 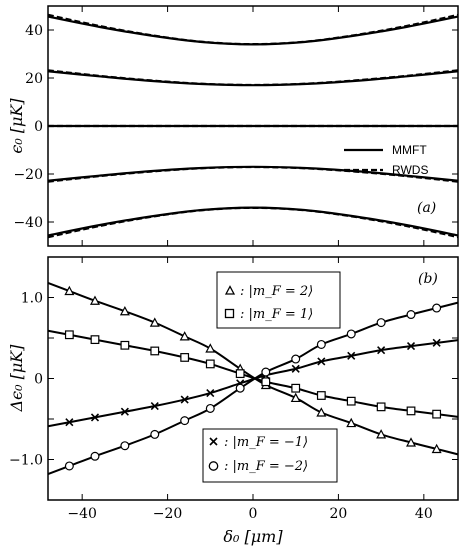 I want to click on legend-mf2-label: : |m_F = 2⟩, so click(x=276, y=291).